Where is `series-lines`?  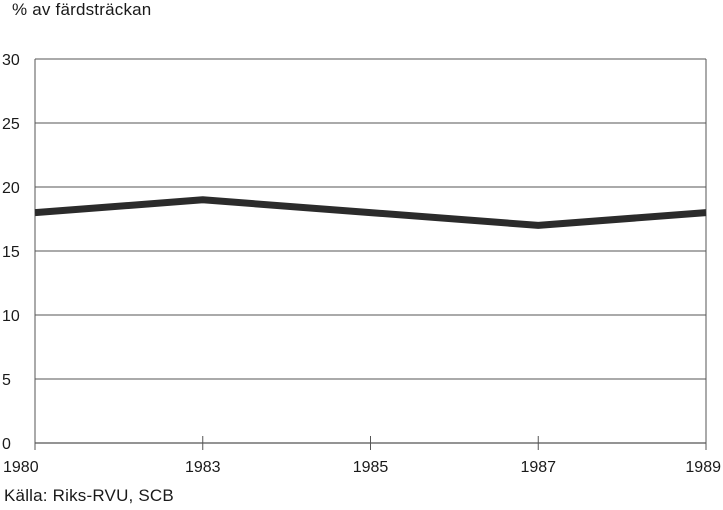 series-lines is located at coordinates (370, 212).